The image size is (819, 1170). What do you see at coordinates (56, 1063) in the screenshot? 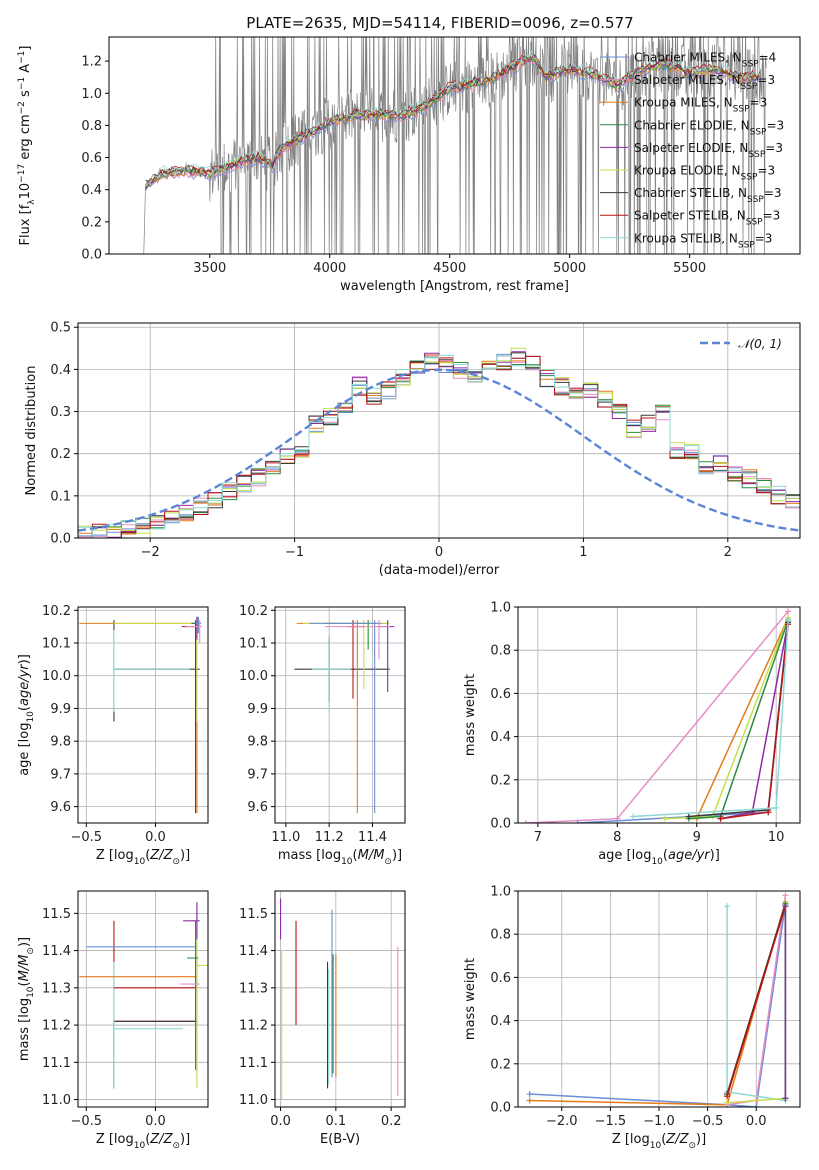
I see `mass_vs_Z-y-tick-label: 11.1` at bounding box center [56, 1063].